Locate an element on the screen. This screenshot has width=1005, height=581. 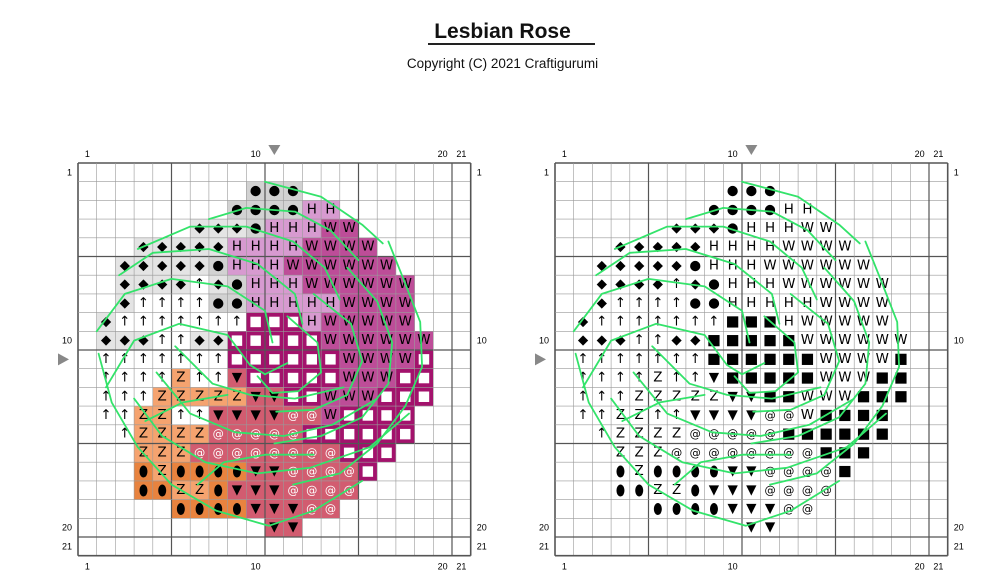
axis-label-right: 21 is located at coordinates (959, 546).